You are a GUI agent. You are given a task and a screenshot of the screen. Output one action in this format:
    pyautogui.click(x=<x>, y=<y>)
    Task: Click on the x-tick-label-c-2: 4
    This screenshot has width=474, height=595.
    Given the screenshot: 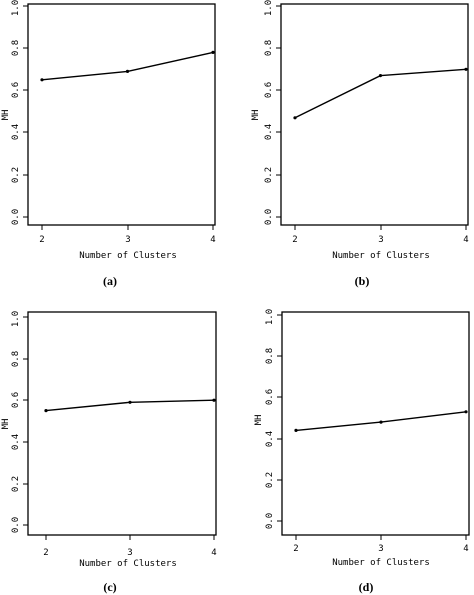 What is the action you would take?
    pyautogui.click(x=213, y=553)
    